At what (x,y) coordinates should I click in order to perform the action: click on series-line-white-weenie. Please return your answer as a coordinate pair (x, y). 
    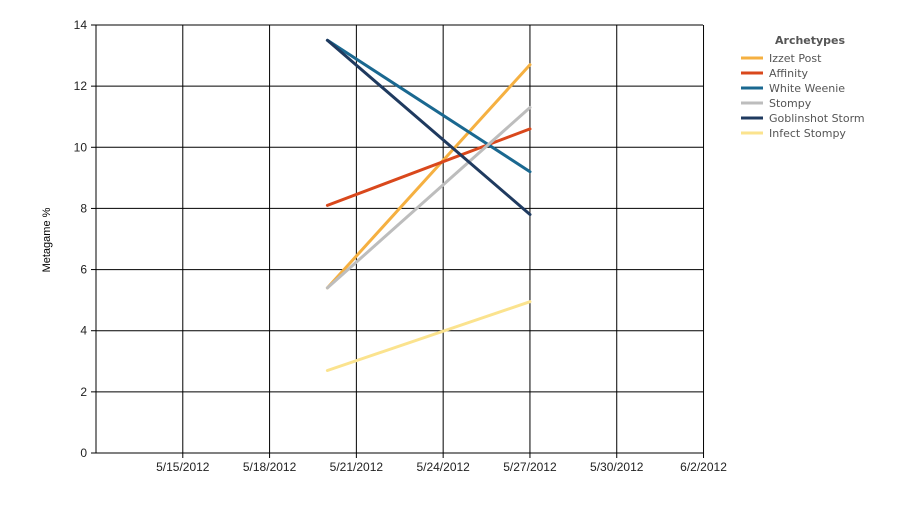
    Looking at the image, I should click on (428, 106).